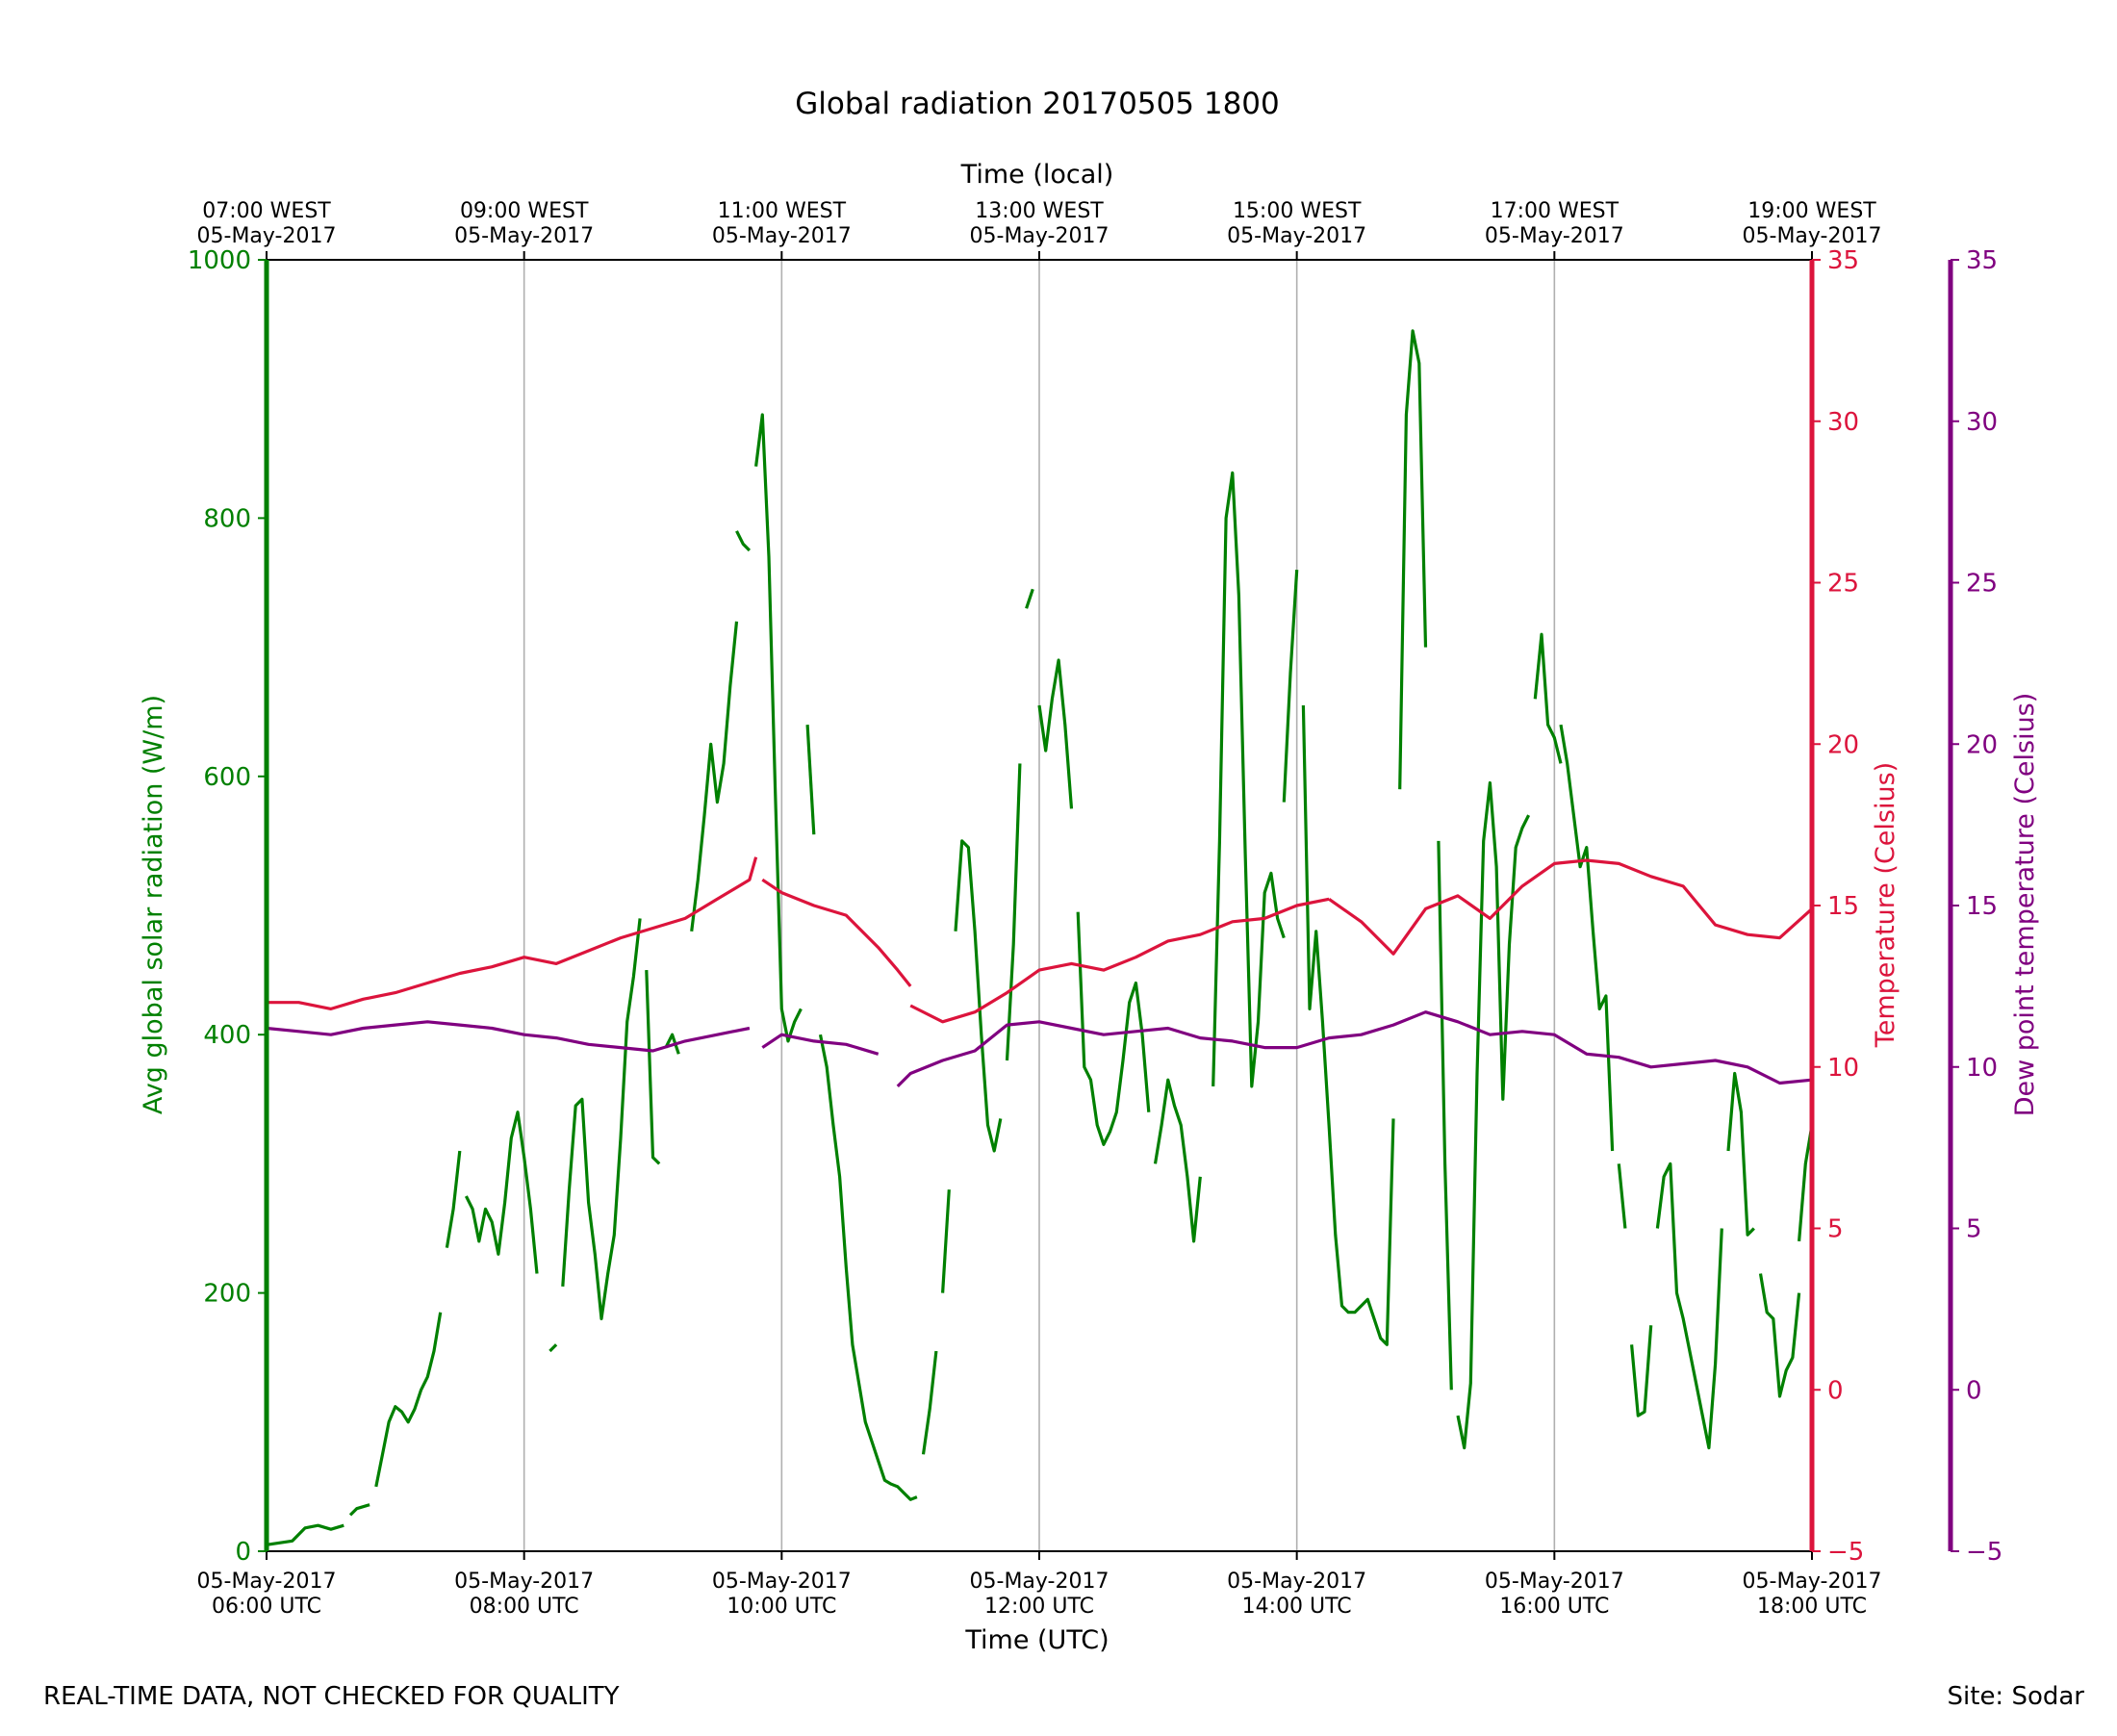 This screenshot has width=2117, height=1736. Describe the element at coordinates (1812, 223) in the screenshot. I see `x-top-tick-label: 19:00 WEST 05-May-2017` at that location.